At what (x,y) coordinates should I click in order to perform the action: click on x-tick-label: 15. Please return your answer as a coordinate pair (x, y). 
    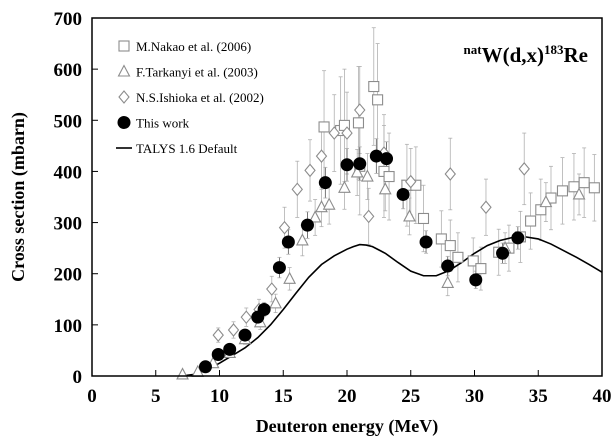
    Looking at the image, I should click on (283, 396).